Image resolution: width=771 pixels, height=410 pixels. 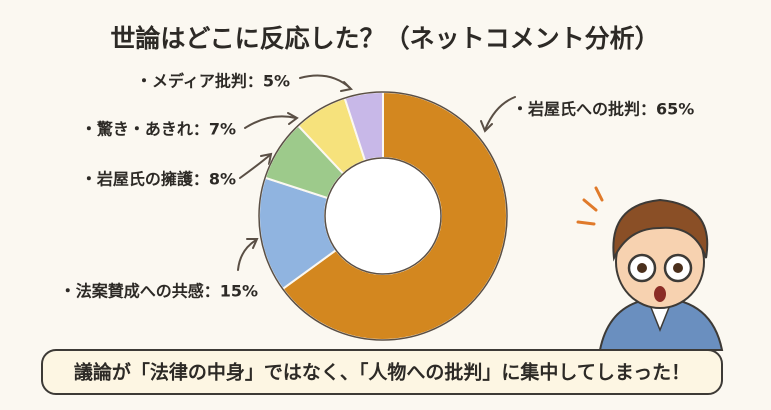 I want to click on segment-label: ・法案賛成への共感：15%, so click(x=159, y=291).